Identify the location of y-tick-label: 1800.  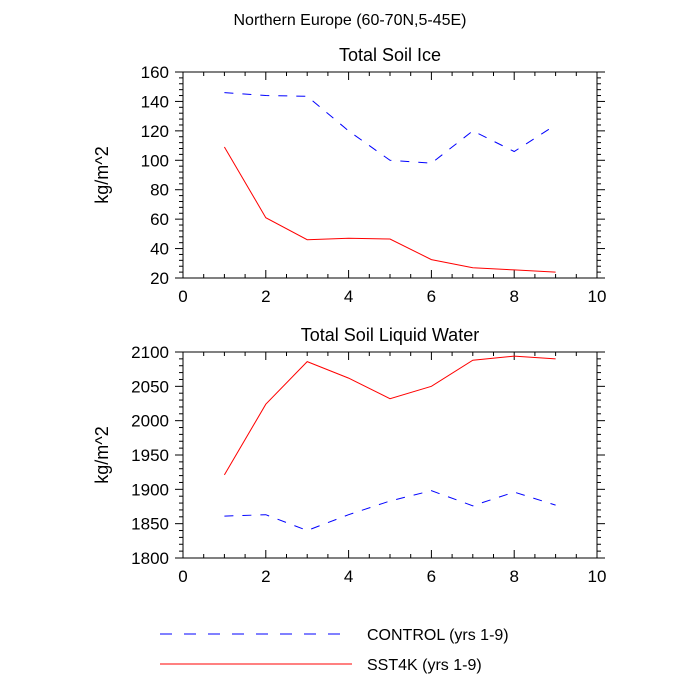
(150, 558).